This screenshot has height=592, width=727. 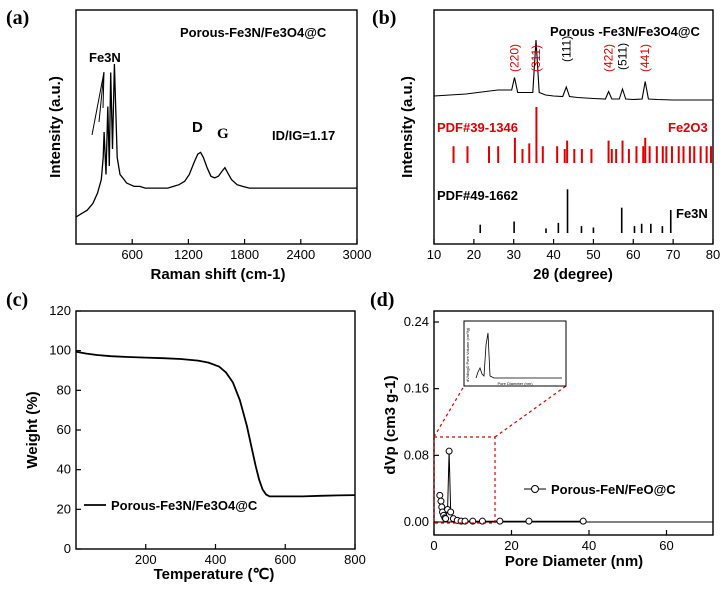 What do you see at coordinates (609, 58) in the screenshot?
I see `peak-label: (422)` at bounding box center [609, 58].